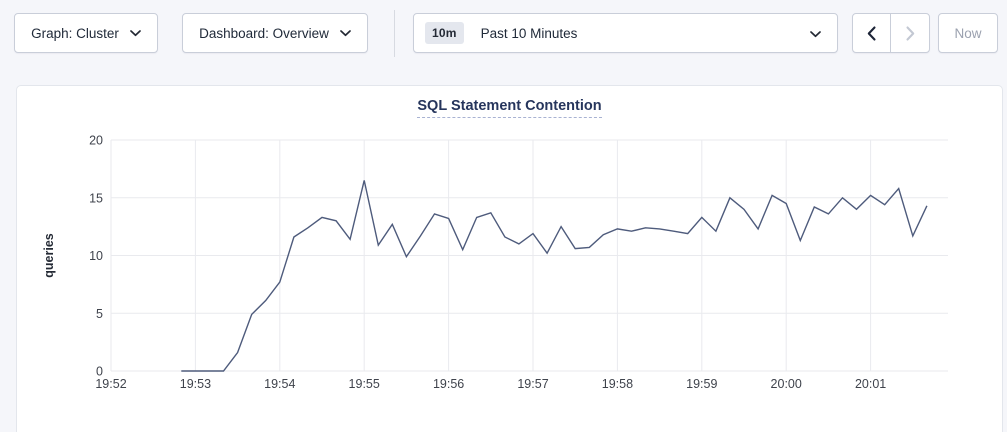 The width and height of the screenshot is (1007, 432). Describe the element at coordinates (870, 384) in the screenshot. I see `x-tick-label: 20:01` at that location.